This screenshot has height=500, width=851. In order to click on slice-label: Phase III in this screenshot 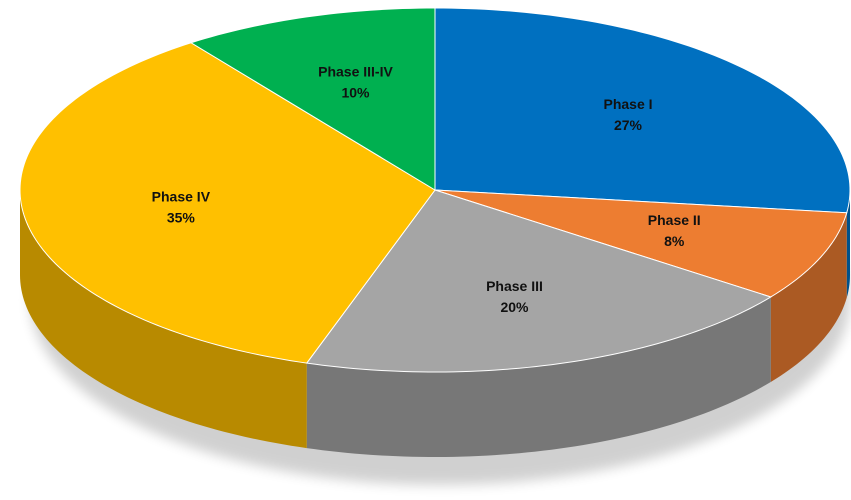, I will do `click(514, 286)`.